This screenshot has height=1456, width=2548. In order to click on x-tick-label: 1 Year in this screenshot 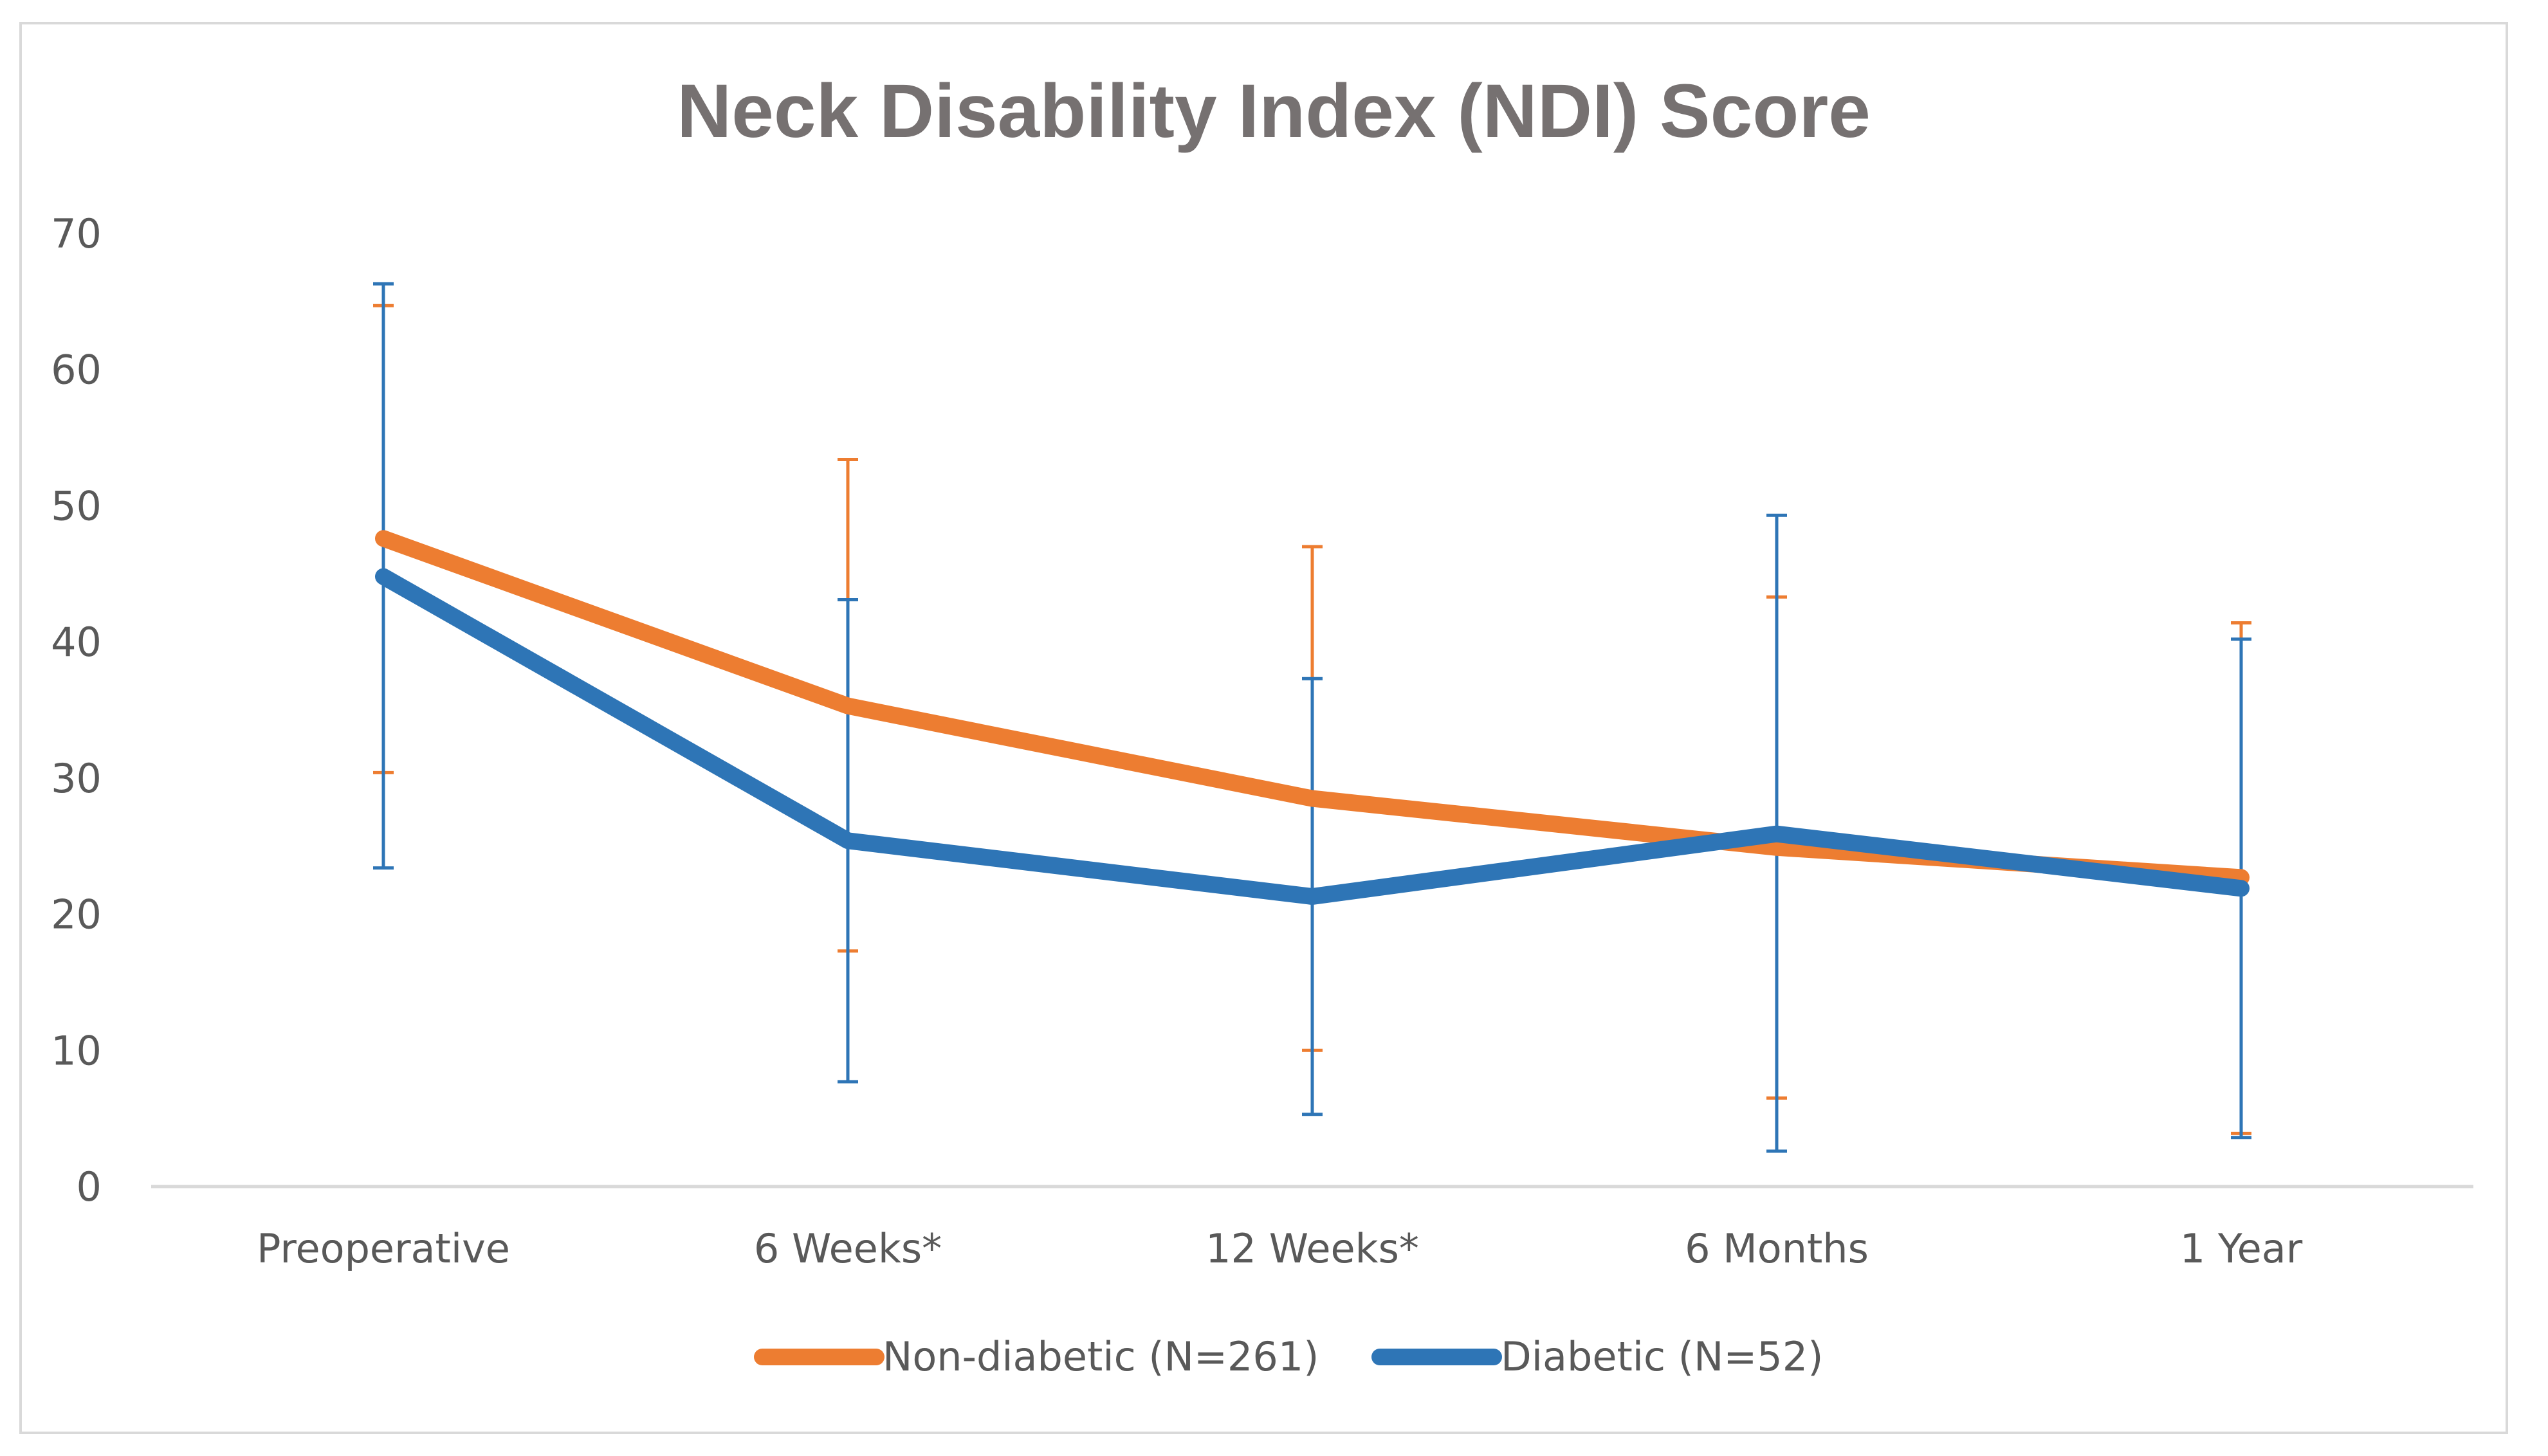, I will do `click(2241, 1248)`.